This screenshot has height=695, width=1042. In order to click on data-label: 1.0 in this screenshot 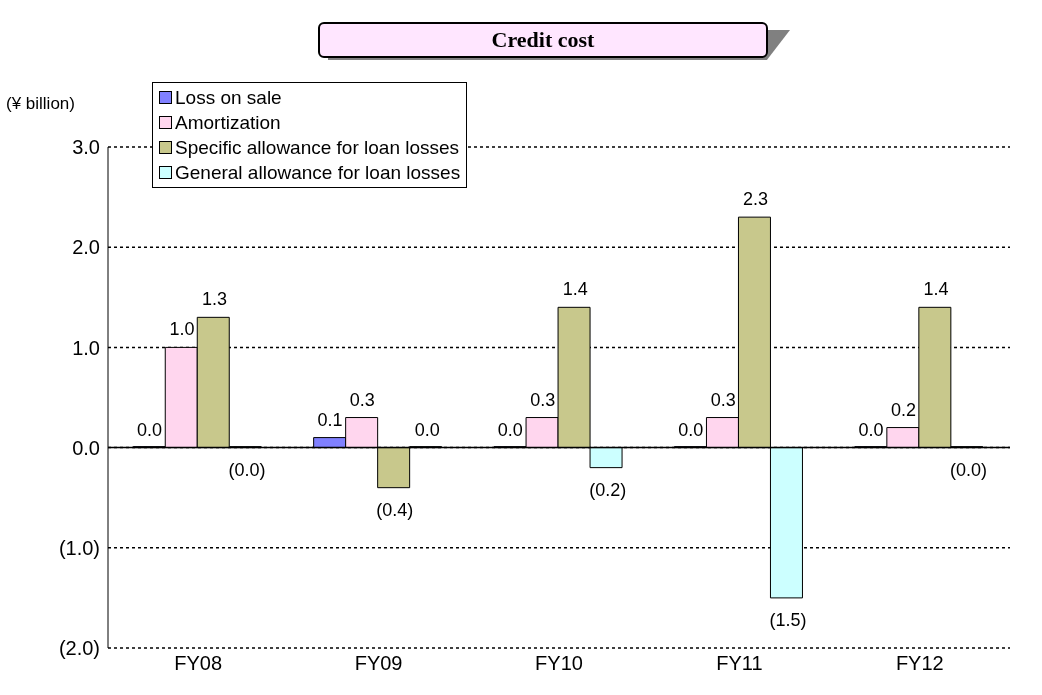, I will do `click(182, 329)`.